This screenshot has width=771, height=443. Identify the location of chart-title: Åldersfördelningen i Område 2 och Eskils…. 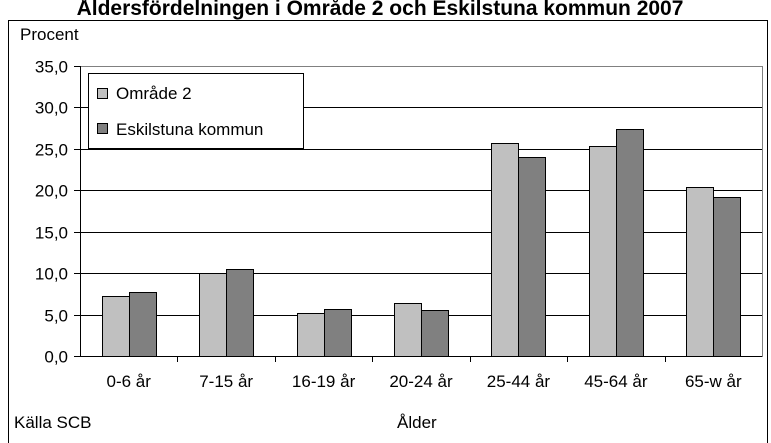
(380, 10).